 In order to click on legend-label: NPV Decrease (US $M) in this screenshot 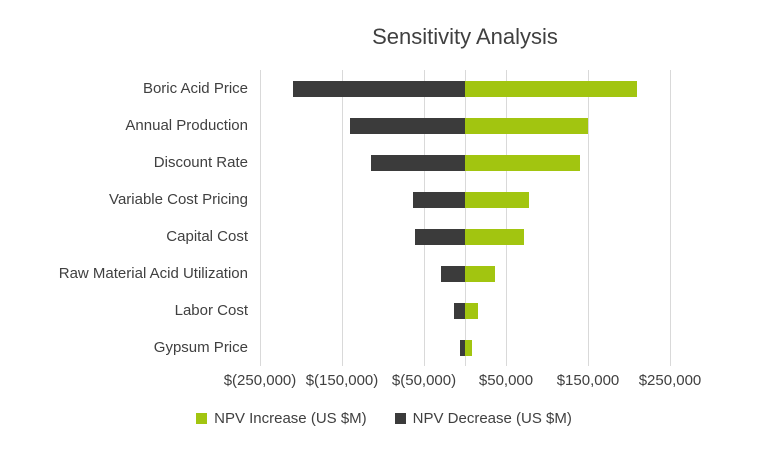, I will do `click(492, 418)`.